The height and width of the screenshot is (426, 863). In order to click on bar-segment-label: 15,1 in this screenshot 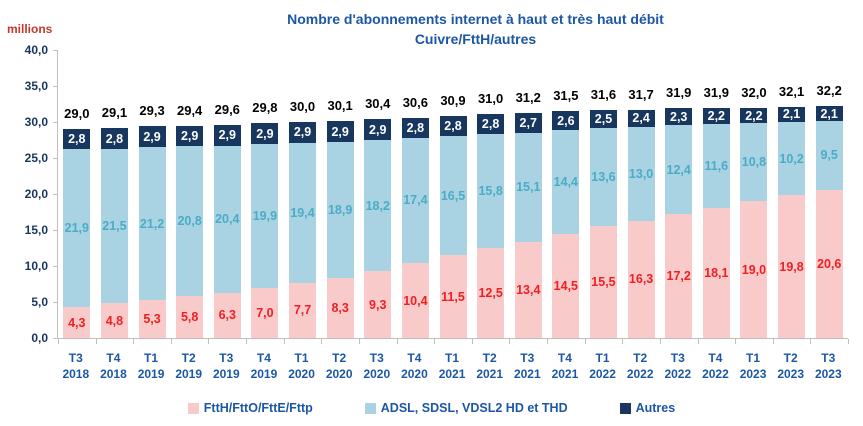, I will do `click(528, 187)`.